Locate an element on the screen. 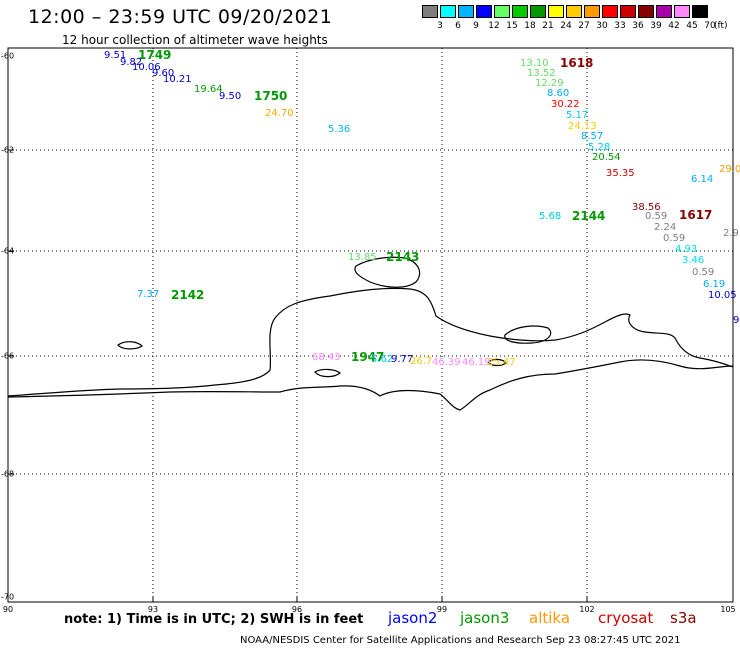 The width and height of the screenshot is (740, 650). colorbar-label: 15 is located at coordinates (512, 26).